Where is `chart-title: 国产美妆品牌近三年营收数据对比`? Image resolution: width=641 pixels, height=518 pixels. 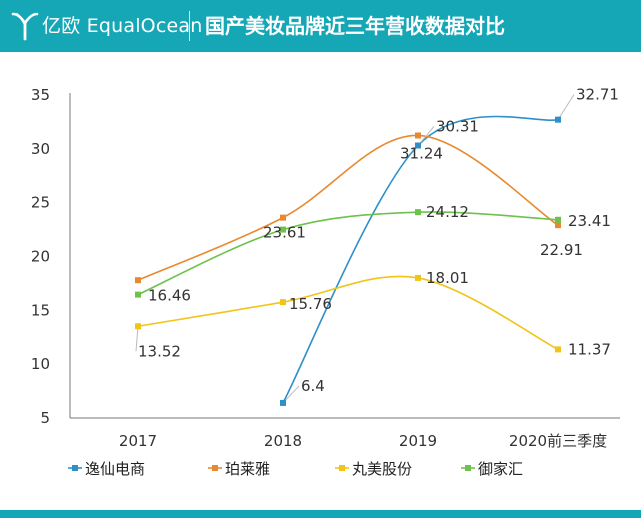
chart-title: 国产美妆品牌近三年营收数据对比 is located at coordinates (355, 26).